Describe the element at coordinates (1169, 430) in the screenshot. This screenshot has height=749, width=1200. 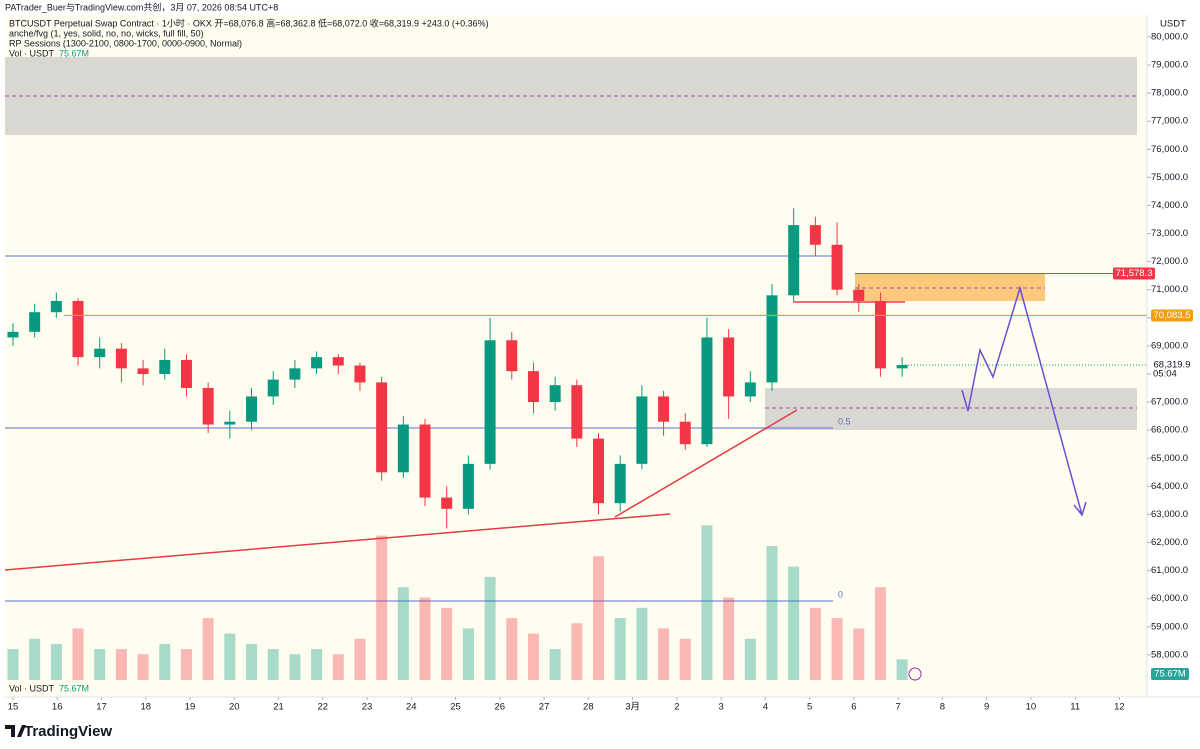
I see `y-tick-label: 66,000.0` at that location.